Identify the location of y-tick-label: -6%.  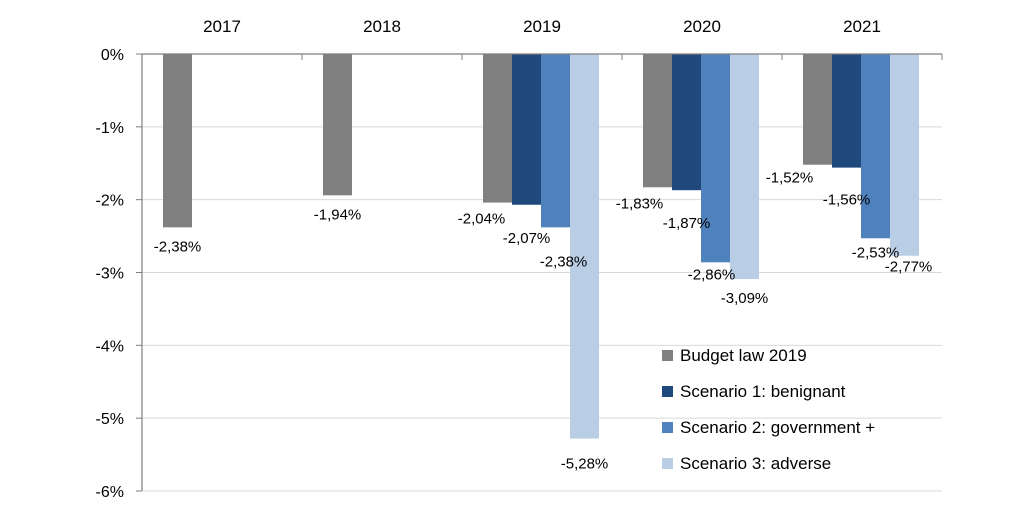
(110, 492).